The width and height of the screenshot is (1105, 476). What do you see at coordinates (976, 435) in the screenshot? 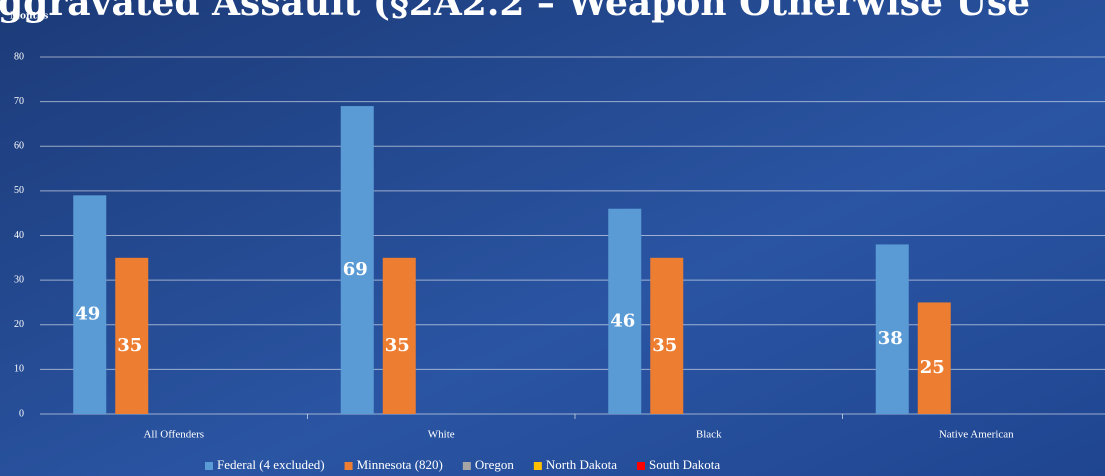
I see `x-tick-label: Native American` at bounding box center [976, 435].